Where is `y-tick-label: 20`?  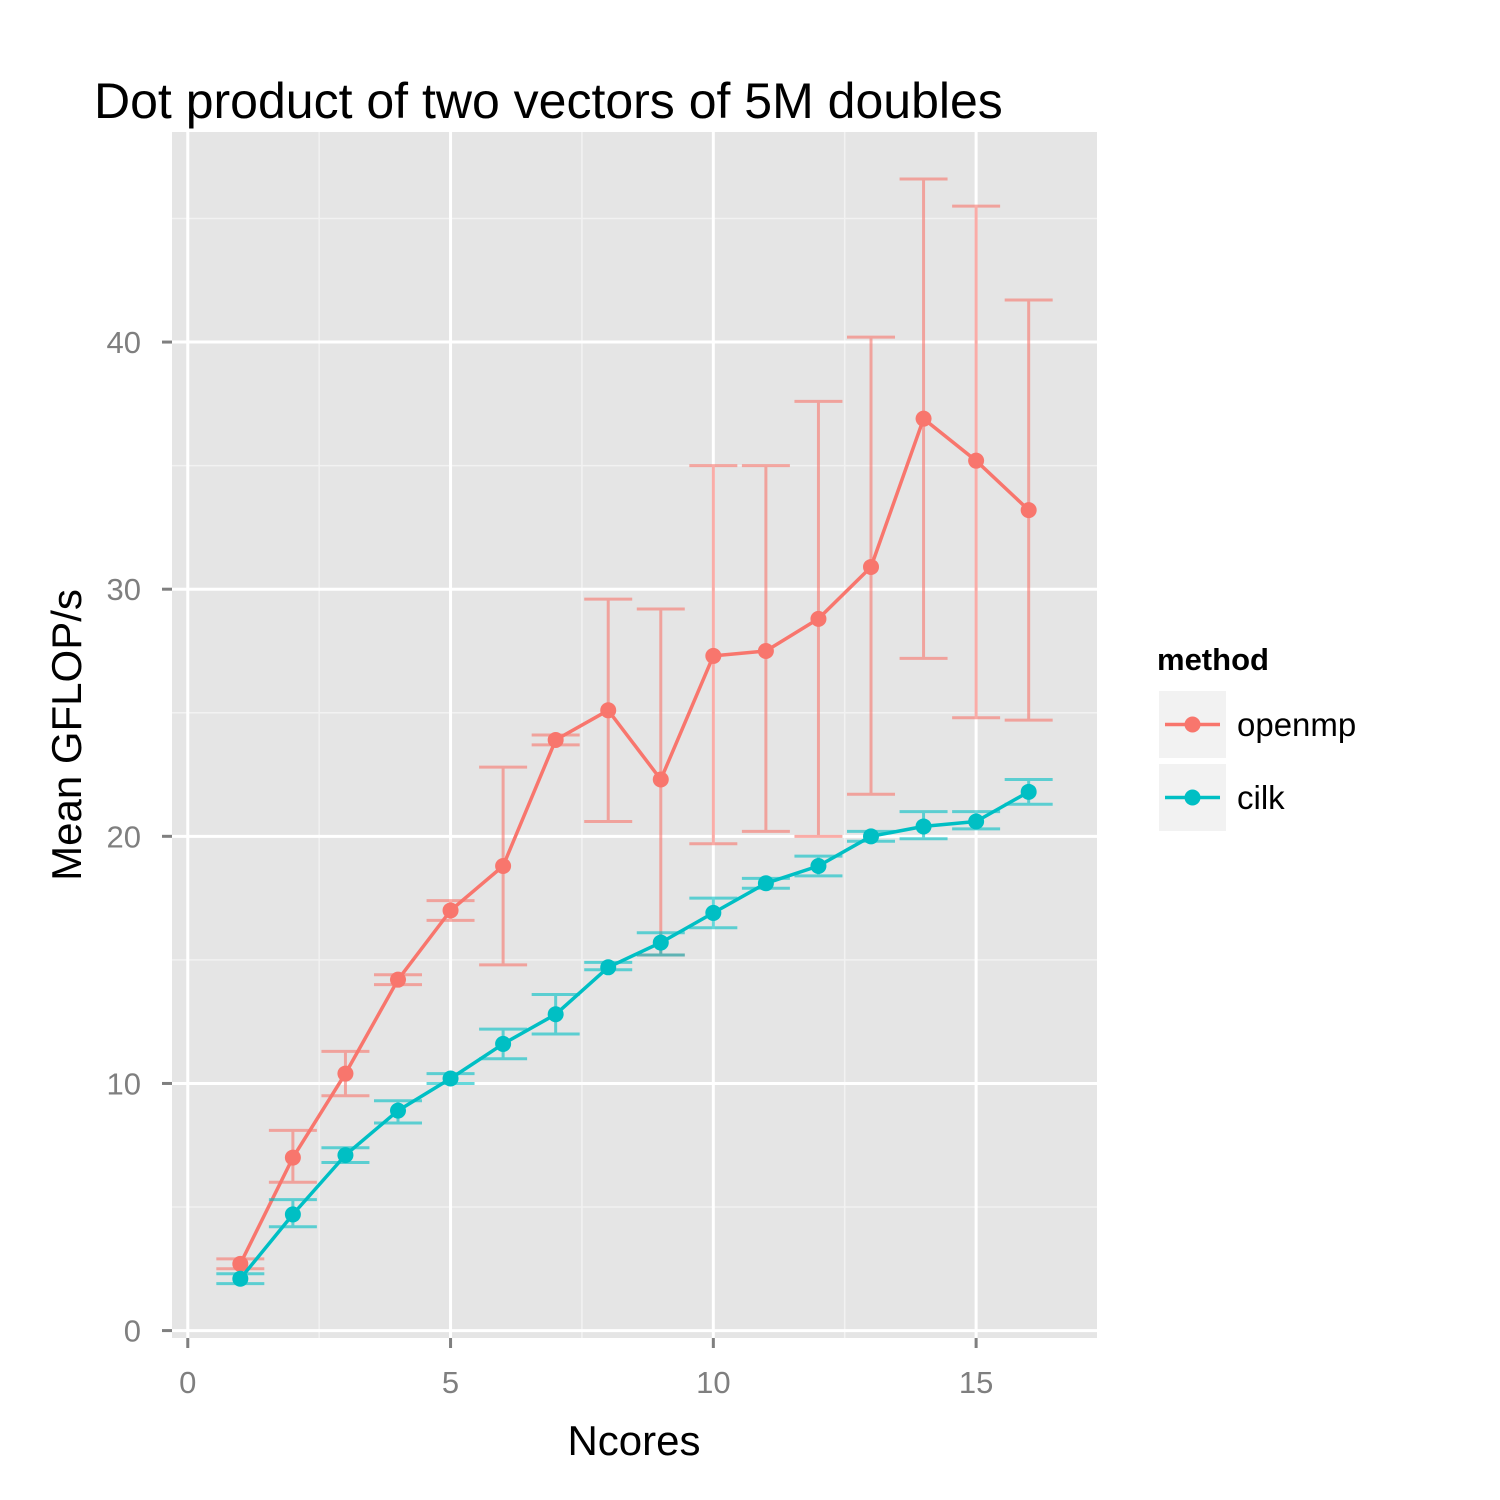
y-tick-label: 20 is located at coordinates (124, 836).